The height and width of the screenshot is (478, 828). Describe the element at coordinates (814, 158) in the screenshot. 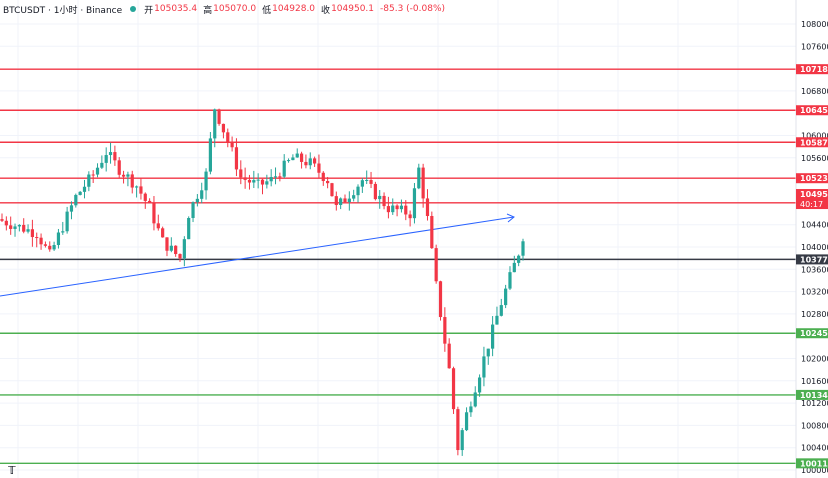

I see `price-tick-label: 105600.0` at that location.